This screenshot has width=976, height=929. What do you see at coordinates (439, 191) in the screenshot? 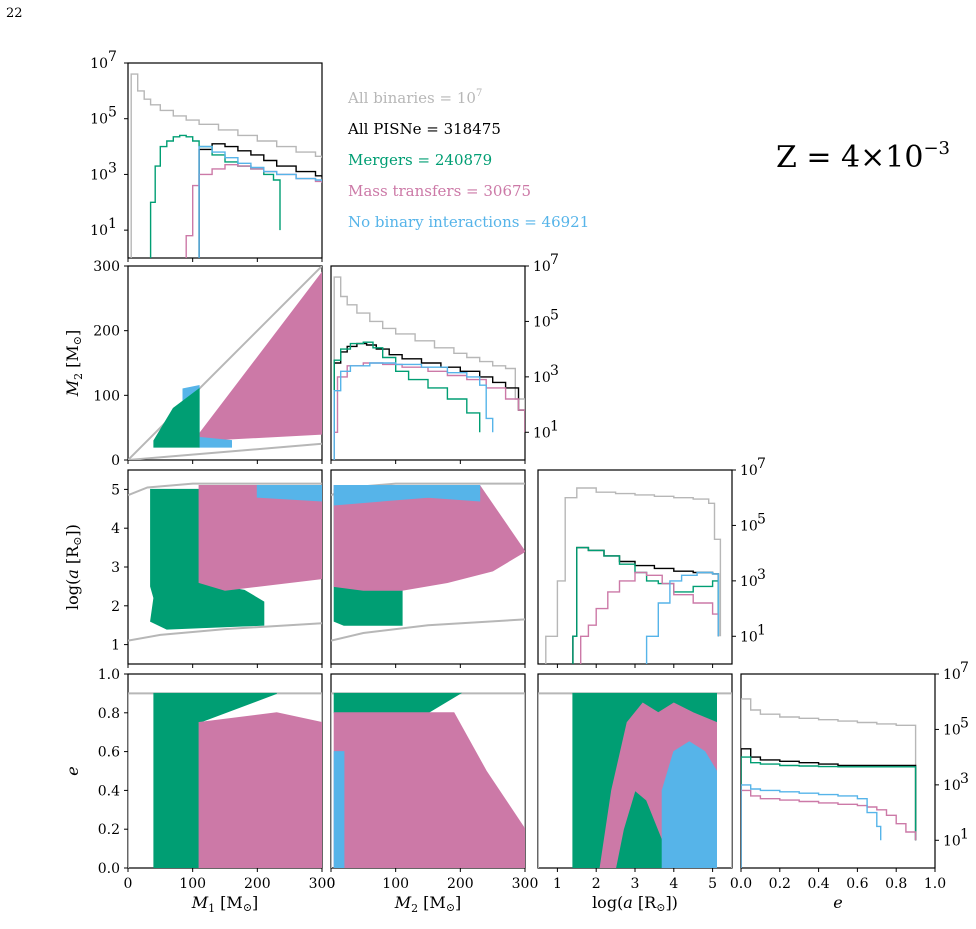
I see `legend-entry-mass_transfers: Mass transfers = 30675` at bounding box center [439, 191].